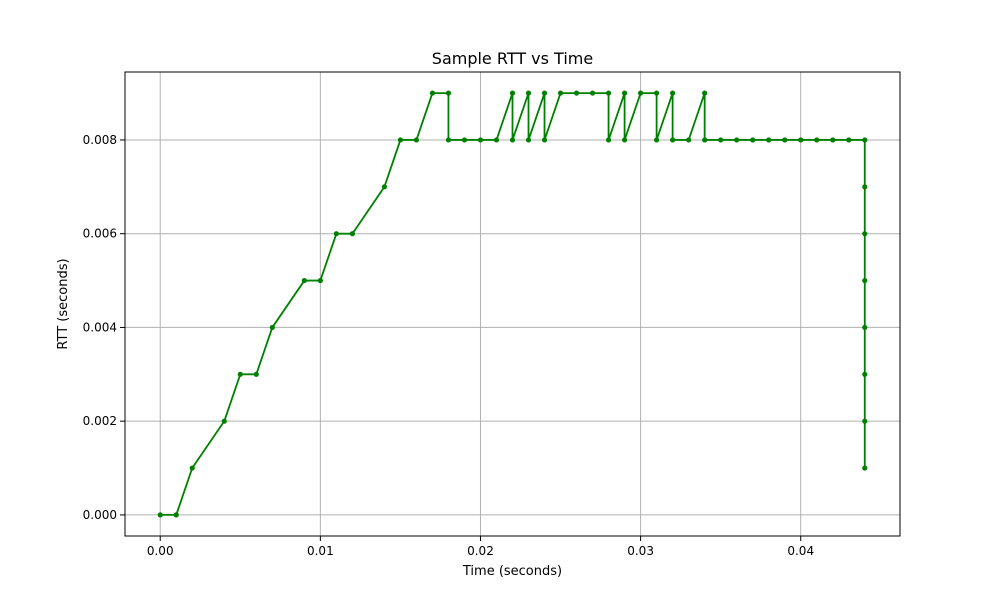  Describe the element at coordinates (100, 234) in the screenshot. I see `y-tick-label: 0.006` at that location.